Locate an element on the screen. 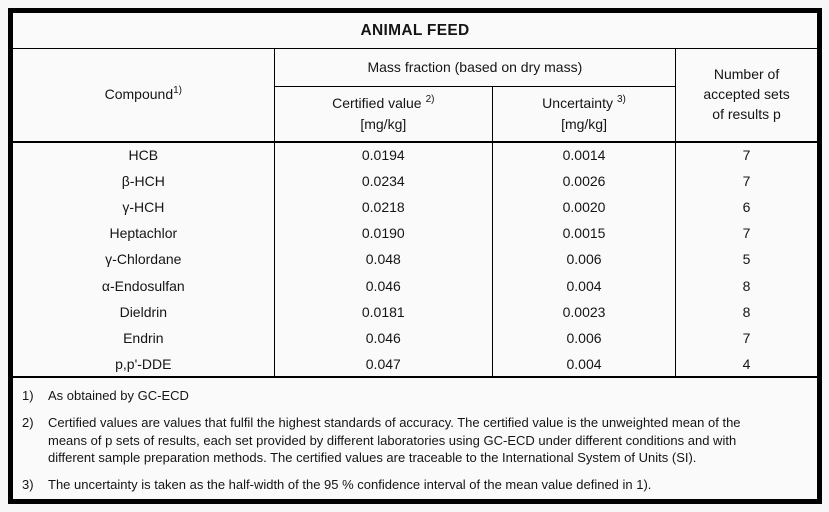 The width and height of the screenshot is (829, 512). compound-cell: γ-Chlordane is located at coordinates (142, 259).